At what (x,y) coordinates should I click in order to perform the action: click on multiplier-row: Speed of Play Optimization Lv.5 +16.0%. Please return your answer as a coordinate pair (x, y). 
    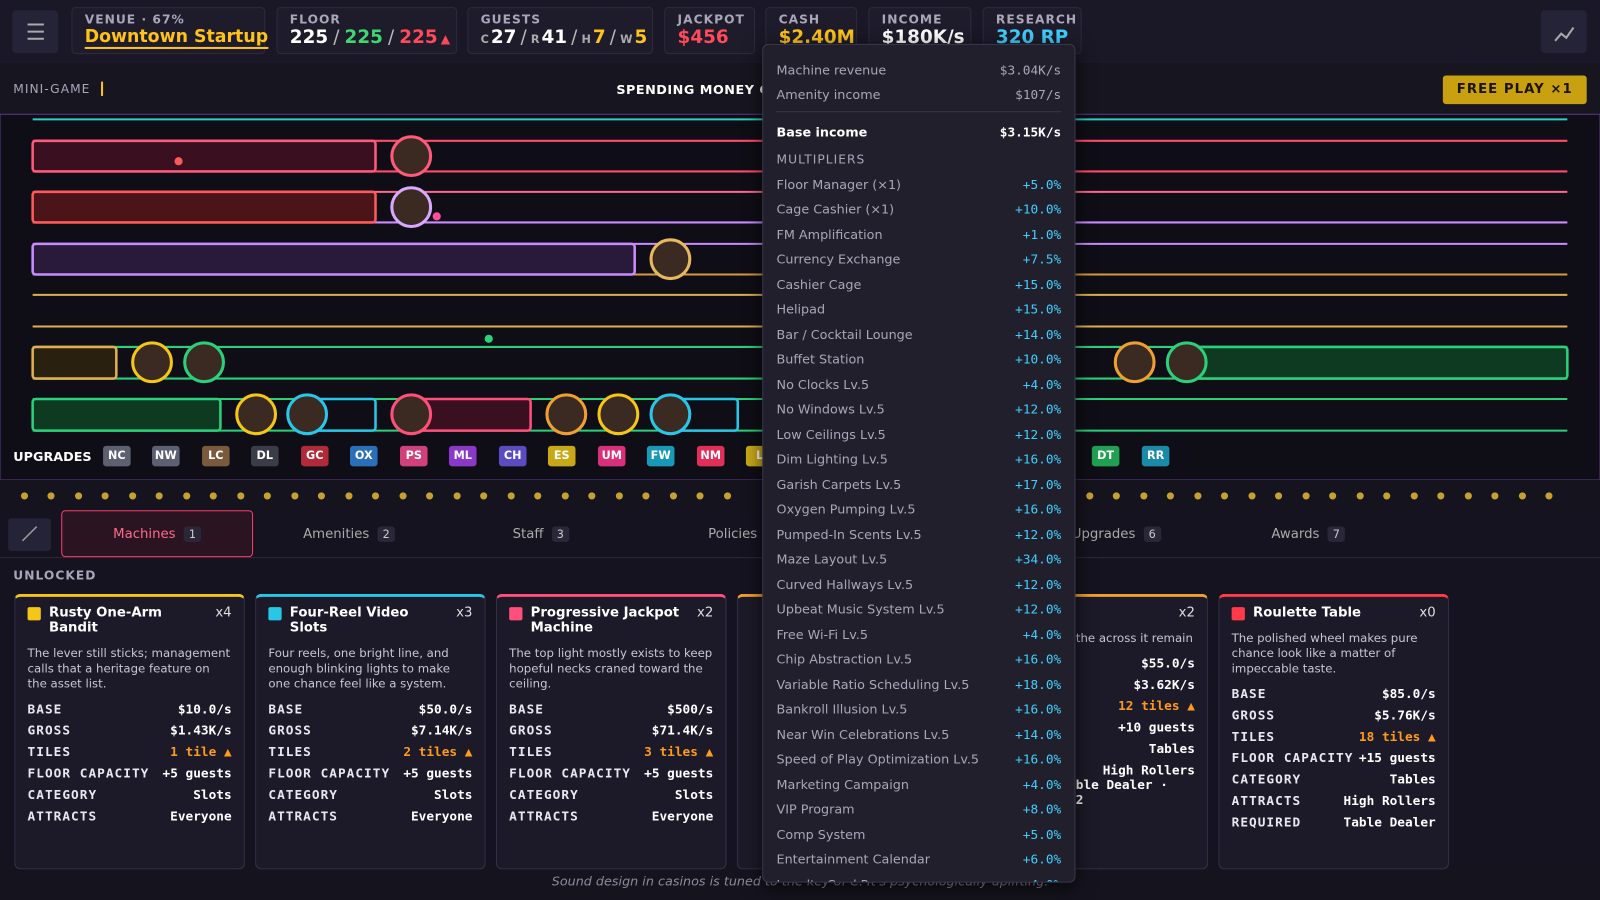
    Looking at the image, I should click on (919, 758).